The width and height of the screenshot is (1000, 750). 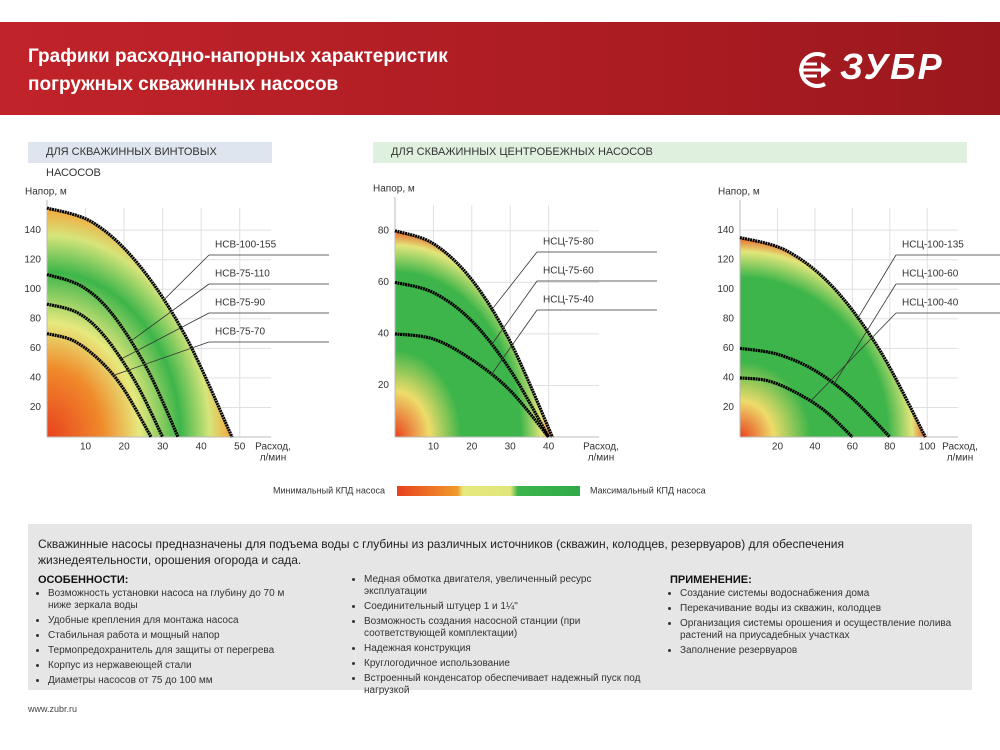 What do you see at coordinates (892, 66) in the screenshot?
I see `logo: ЗУБР` at bounding box center [892, 66].